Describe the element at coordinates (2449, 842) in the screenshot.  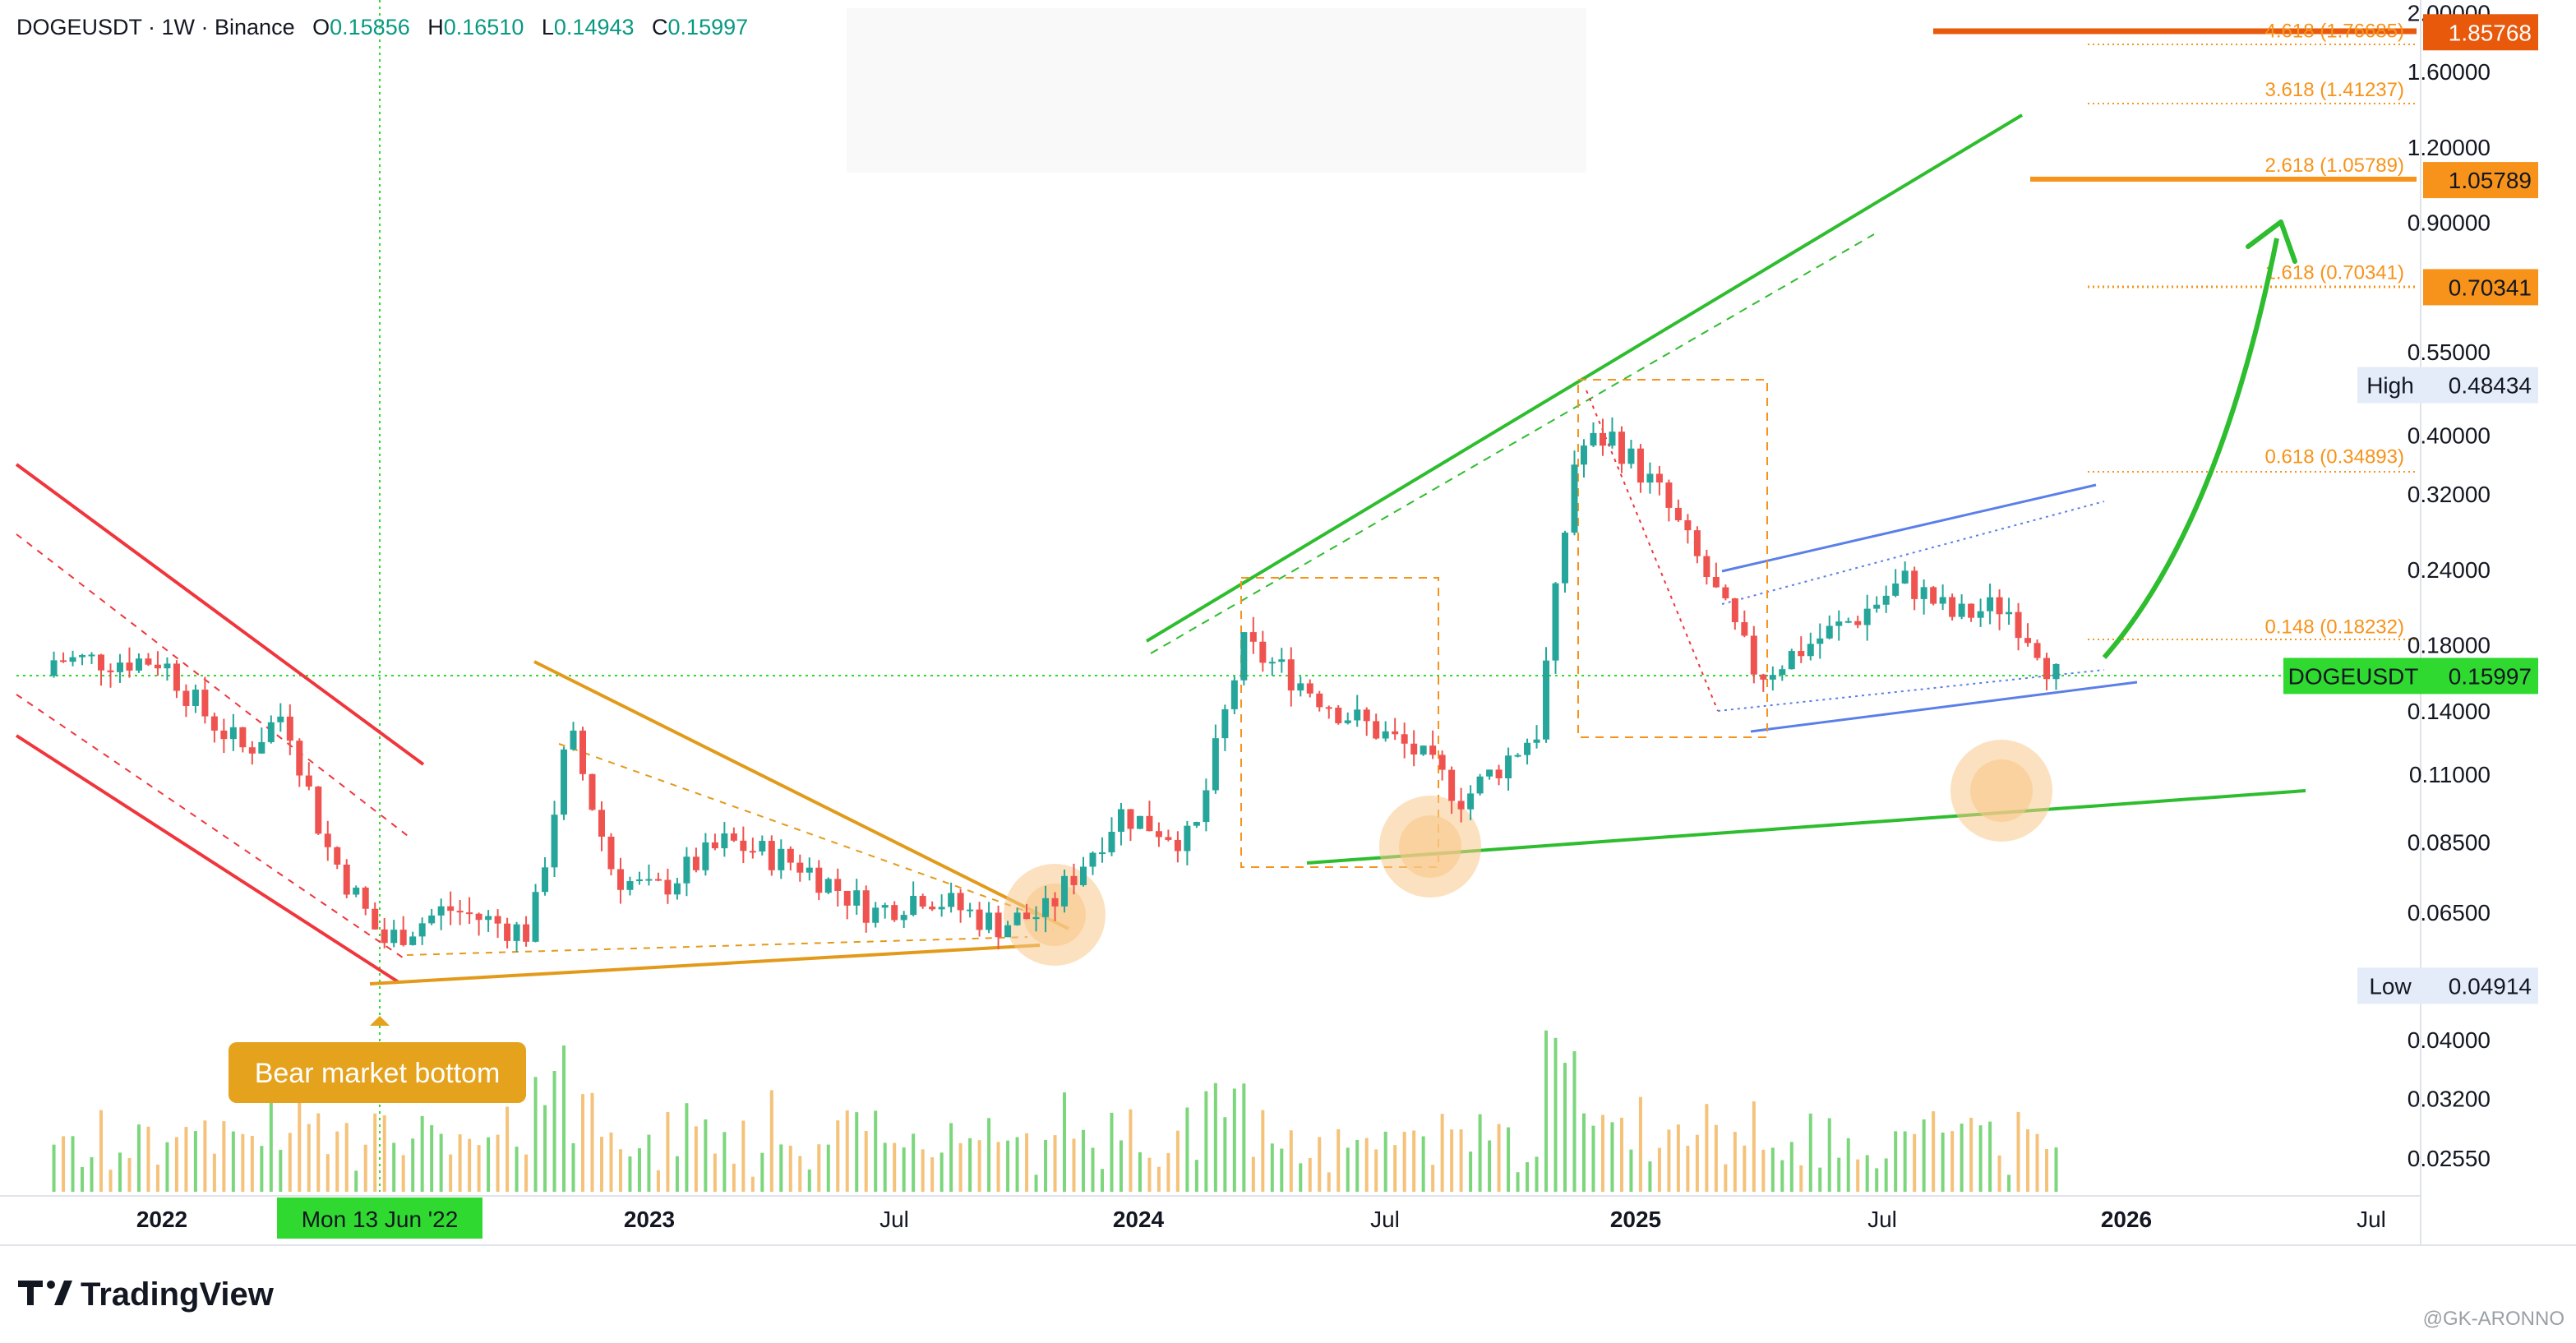
I see `y-tick-label: 0.08500` at that location.